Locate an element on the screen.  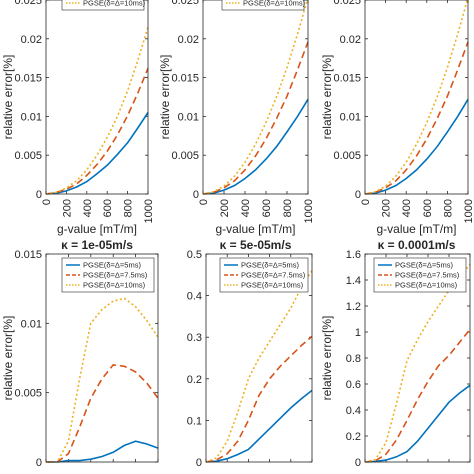
y-tick-label: 1.4 is located at coordinates (353, 281).